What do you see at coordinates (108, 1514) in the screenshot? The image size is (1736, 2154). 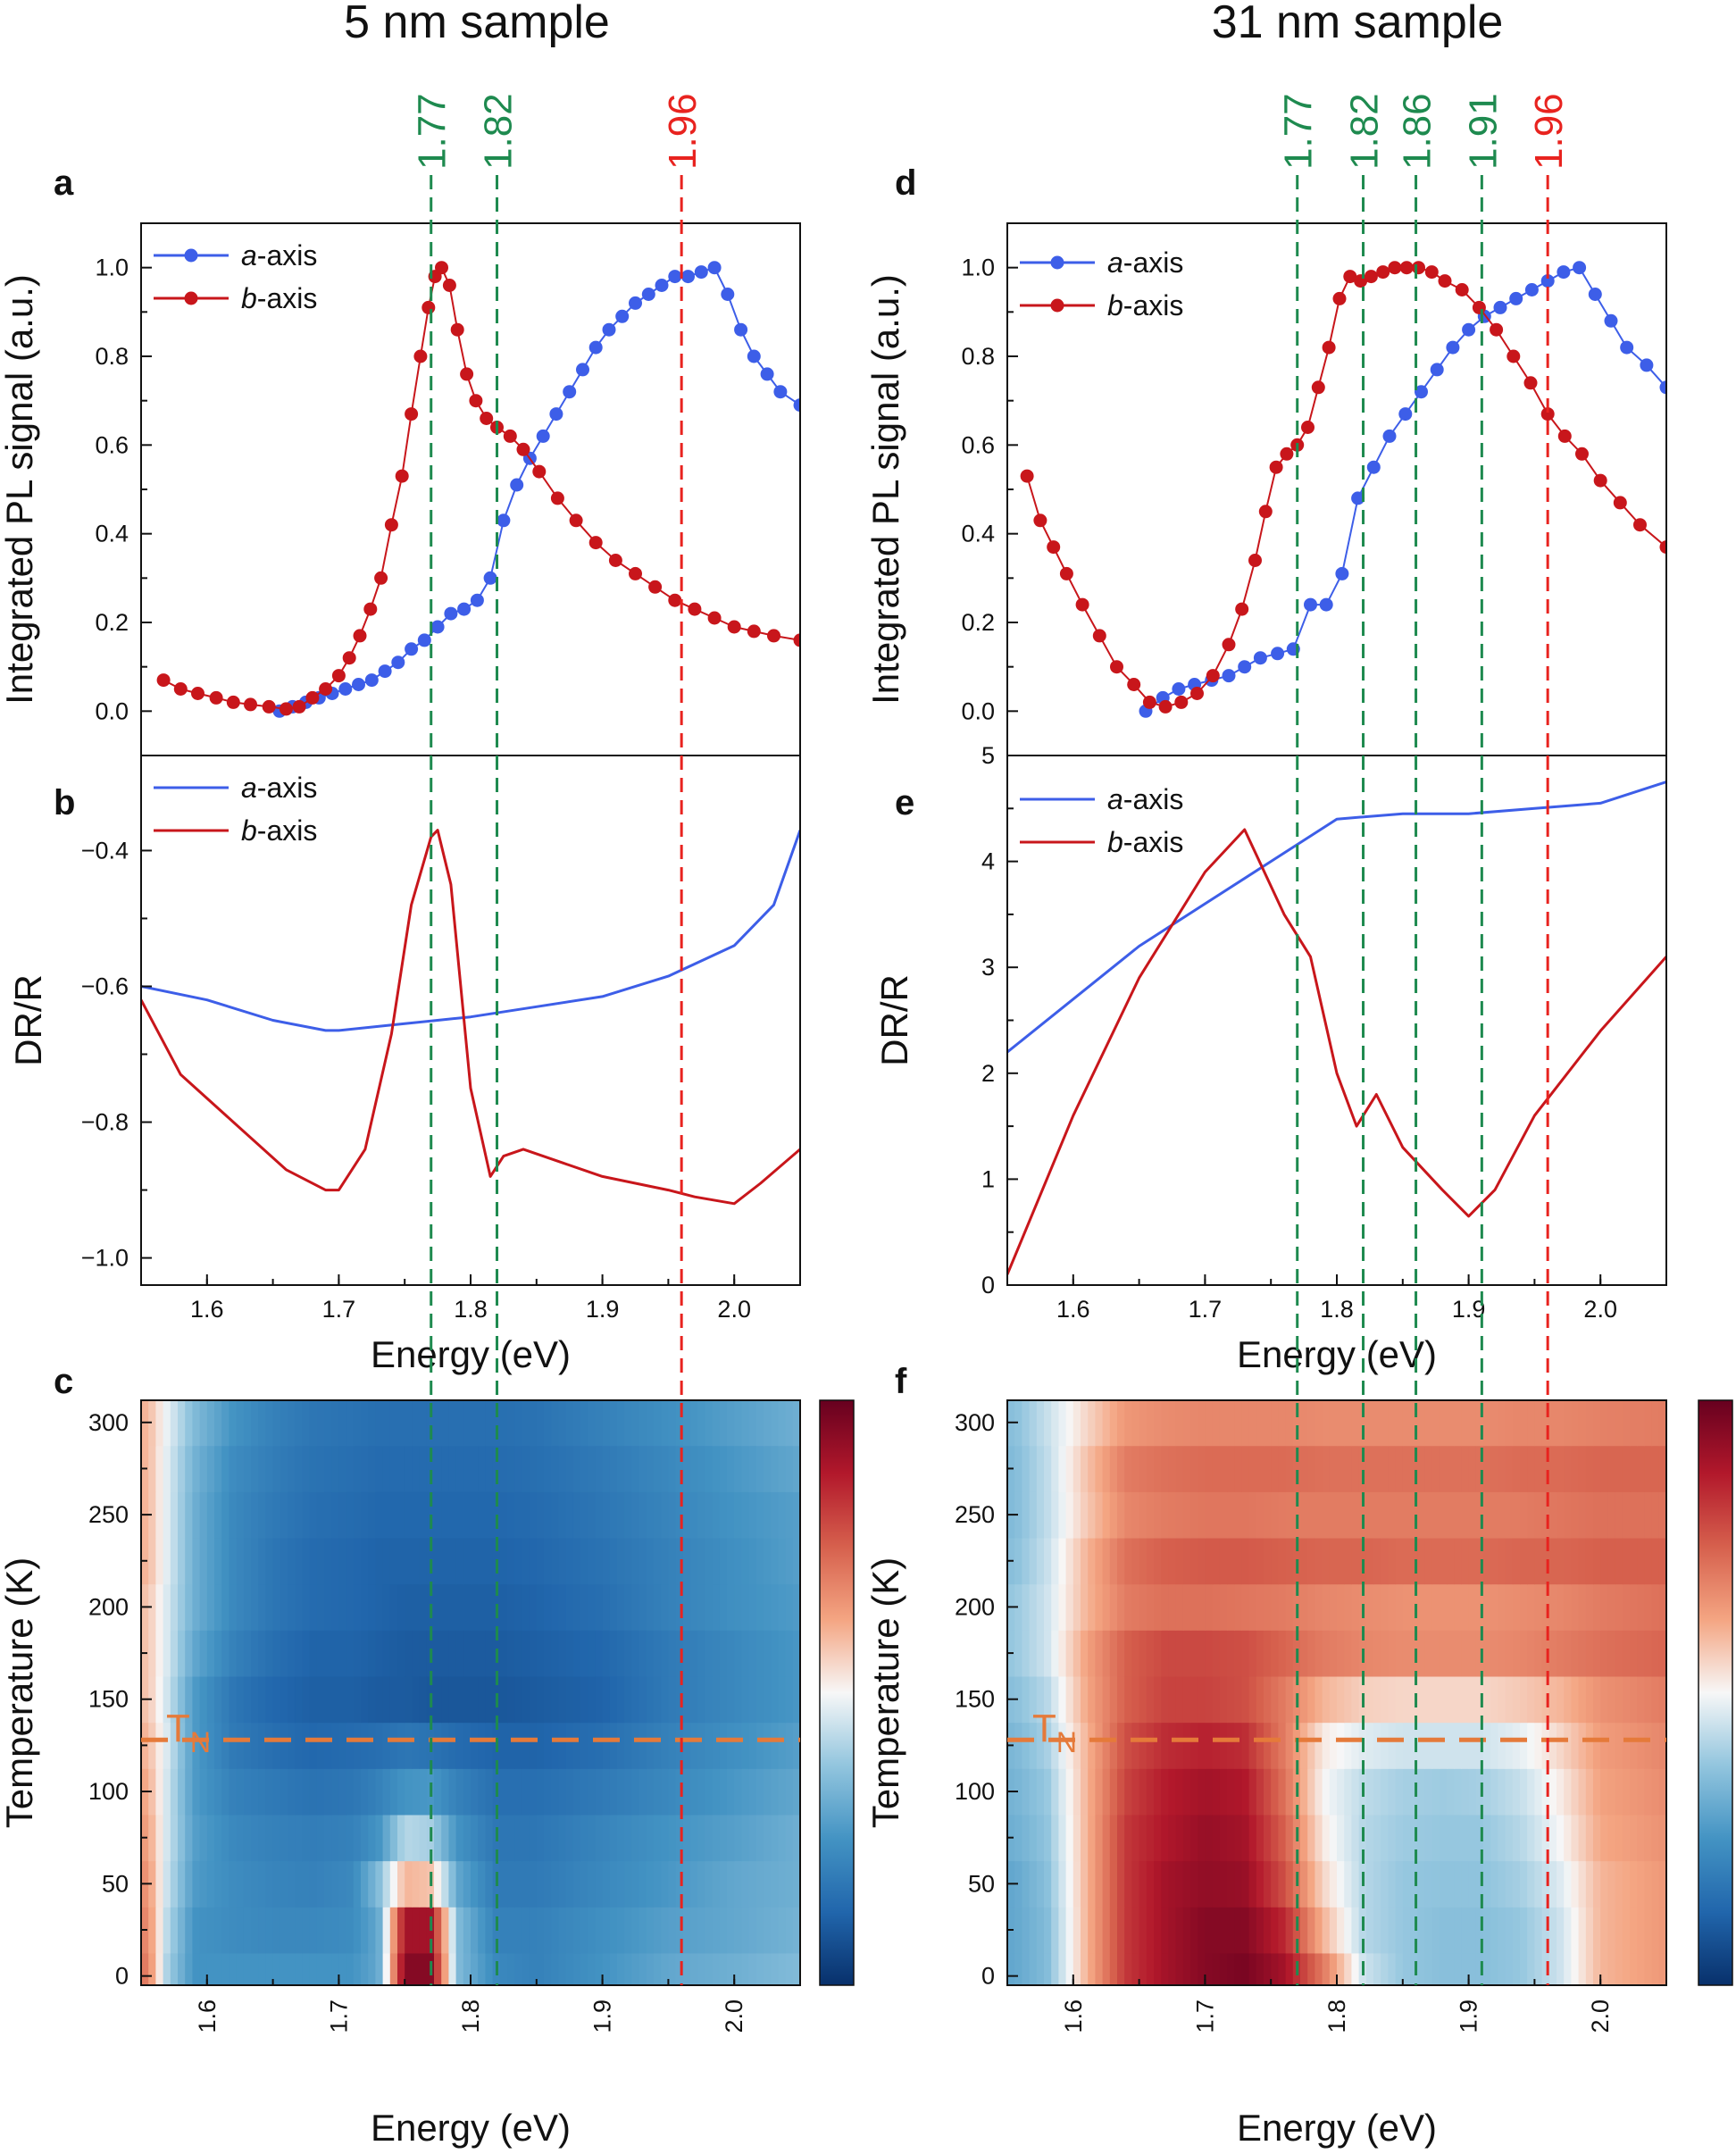 I see `y-tick-label: 250` at bounding box center [108, 1514].